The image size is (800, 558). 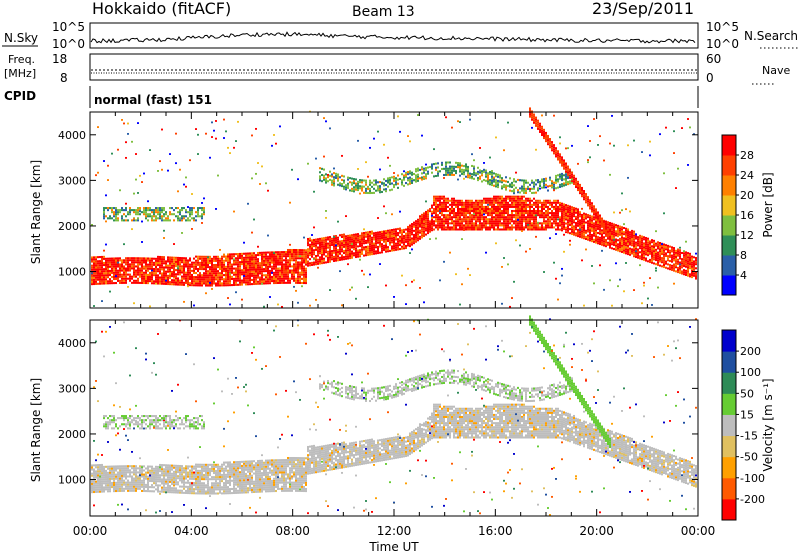 What do you see at coordinates (68, 27) in the screenshot?
I see `nsky-tick-high: 10^5` at bounding box center [68, 27].